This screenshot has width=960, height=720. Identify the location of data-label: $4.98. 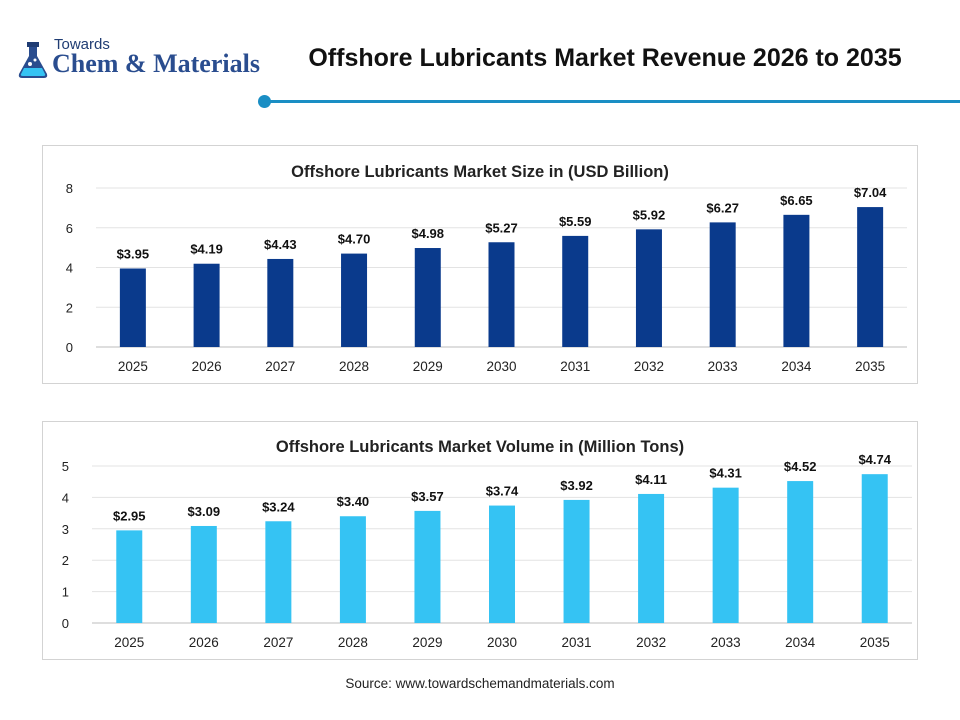
(427, 233).